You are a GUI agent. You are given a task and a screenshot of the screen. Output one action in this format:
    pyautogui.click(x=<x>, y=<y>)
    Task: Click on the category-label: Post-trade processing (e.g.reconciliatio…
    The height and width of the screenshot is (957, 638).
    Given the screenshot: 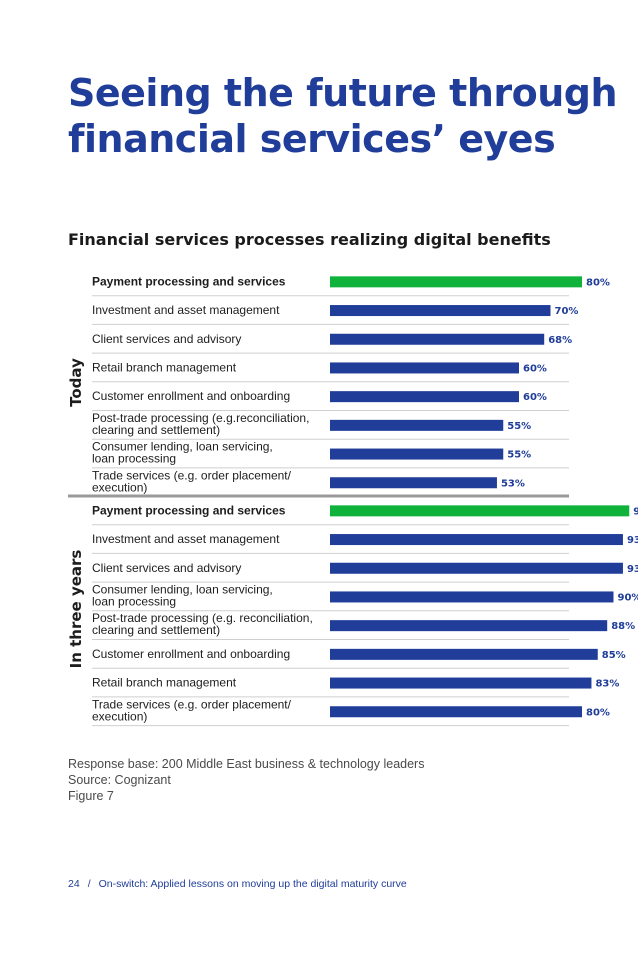 What is the action you would take?
    pyautogui.click(x=200, y=424)
    